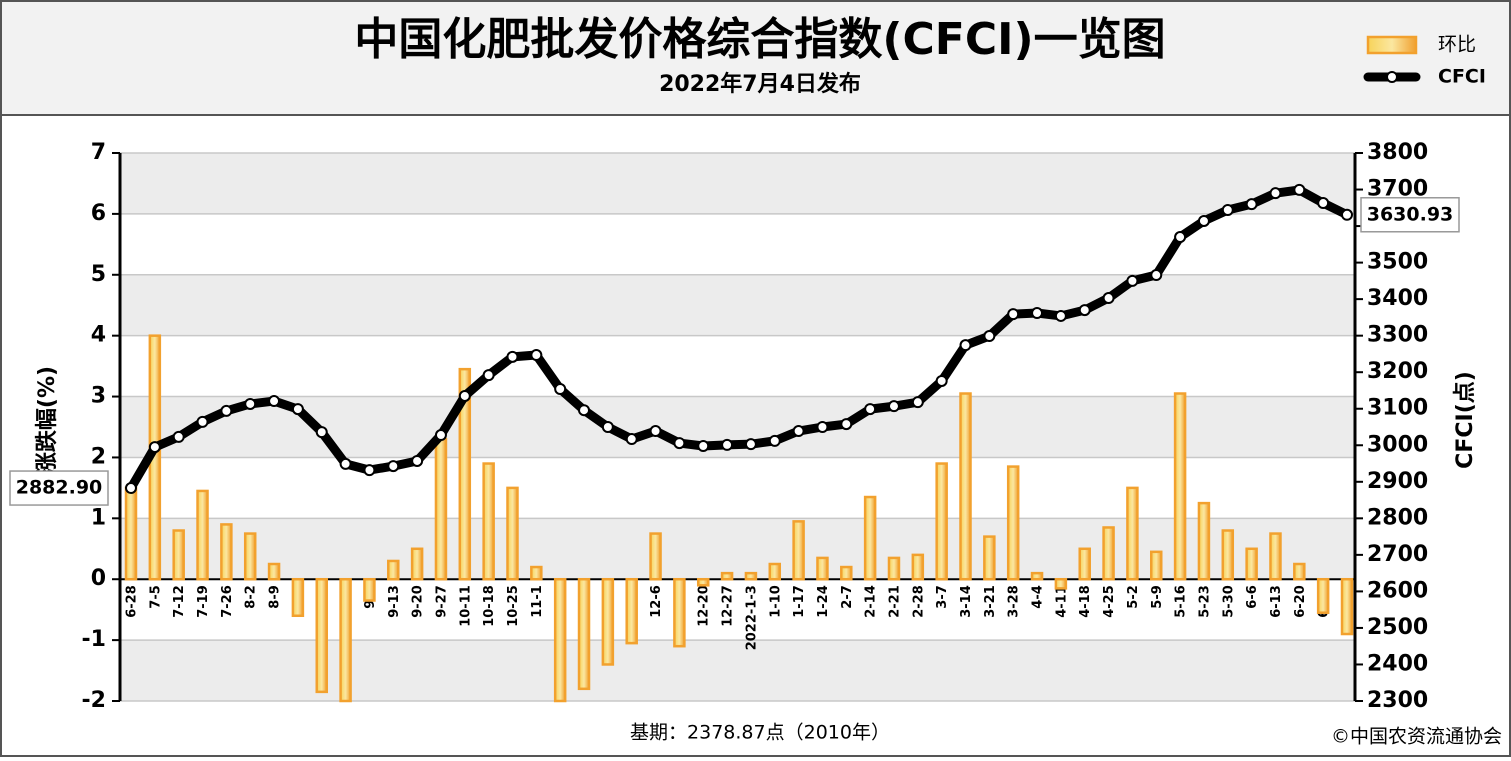  What do you see at coordinates (760, 733) in the screenshot?
I see `footnote: 基期：2378.87点（2010年）` at bounding box center [760, 733].